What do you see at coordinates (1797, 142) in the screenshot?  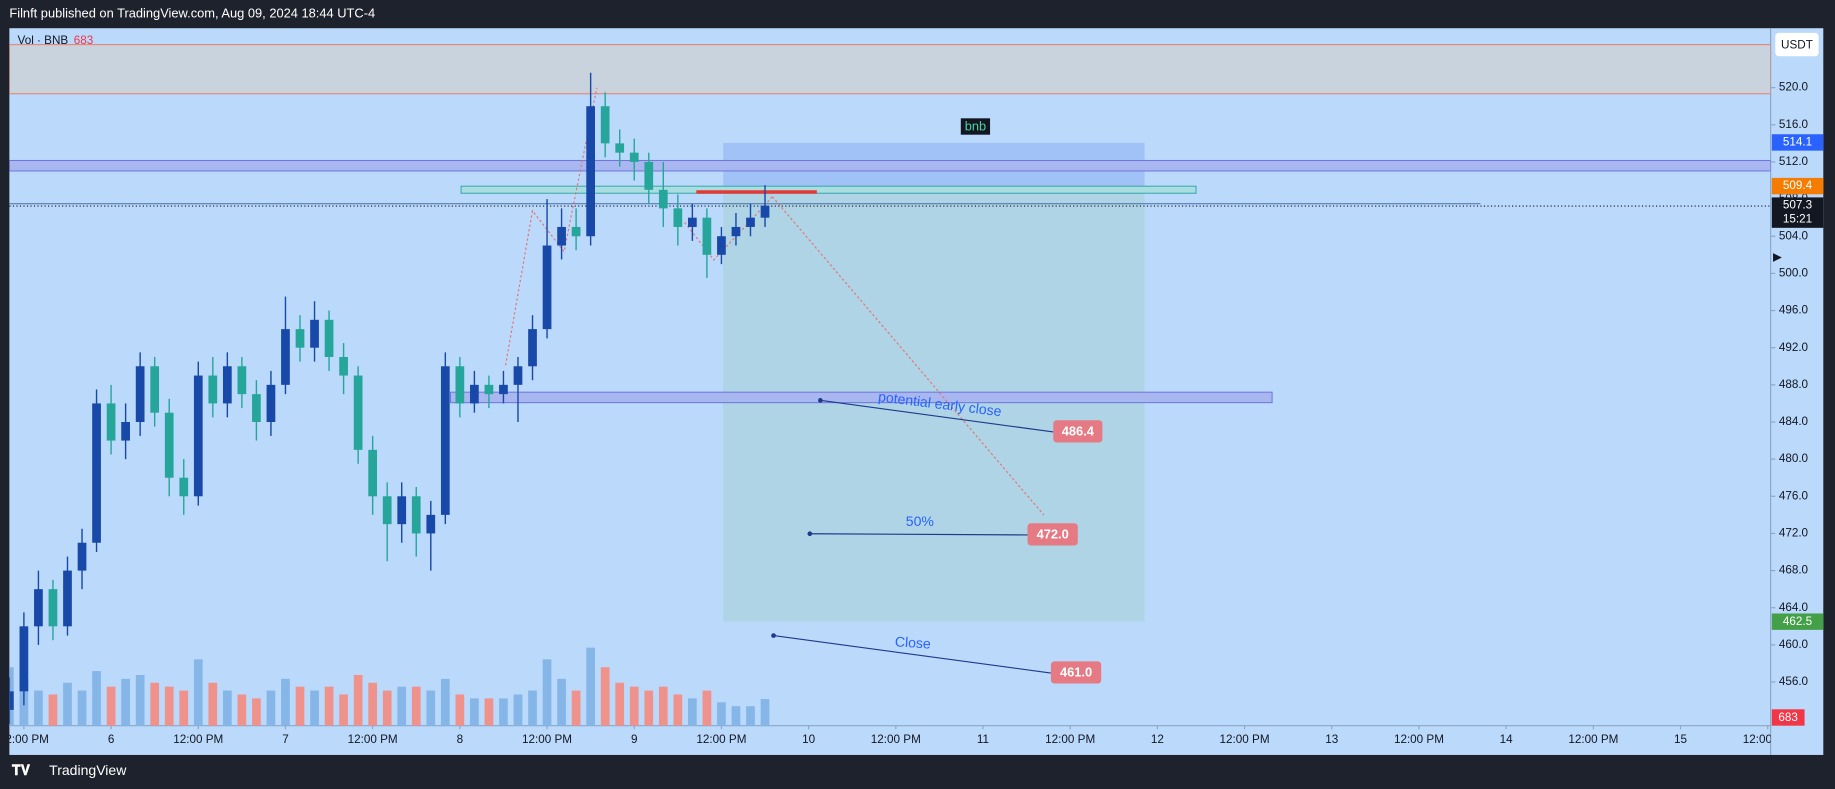 I see `price-label: 514.1` at bounding box center [1797, 142].